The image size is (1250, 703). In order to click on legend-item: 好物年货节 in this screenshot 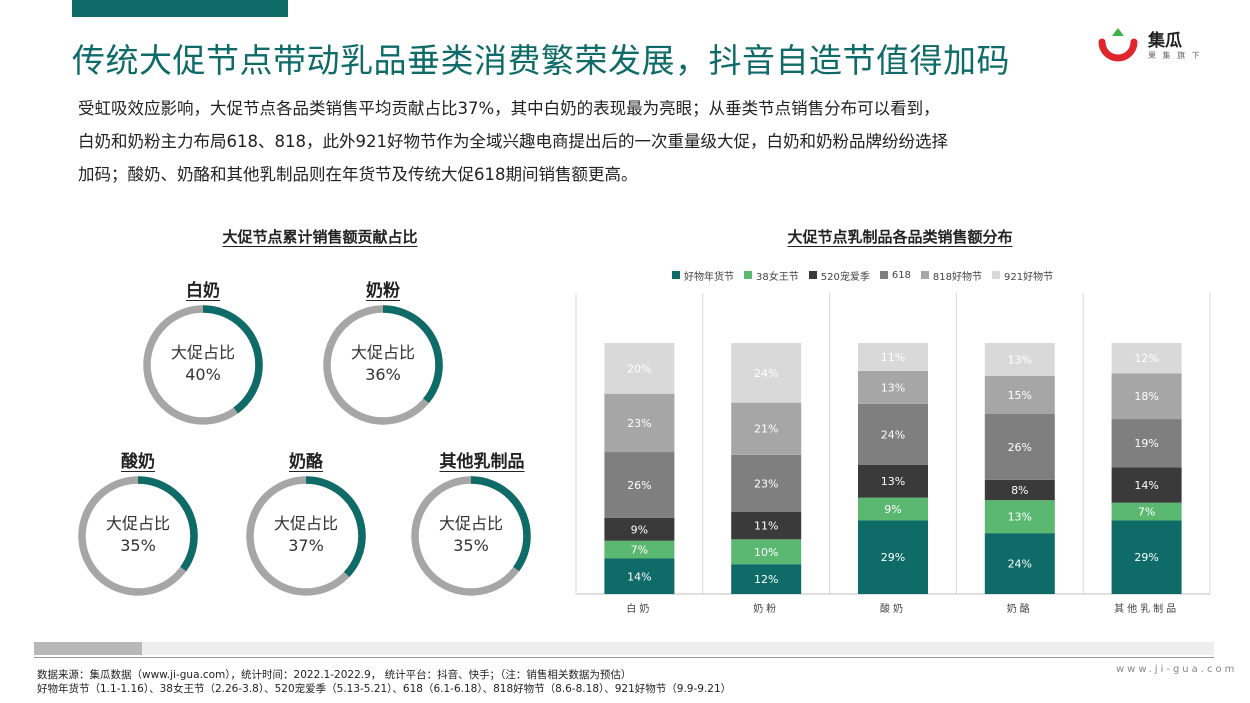, I will do `click(703, 275)`.